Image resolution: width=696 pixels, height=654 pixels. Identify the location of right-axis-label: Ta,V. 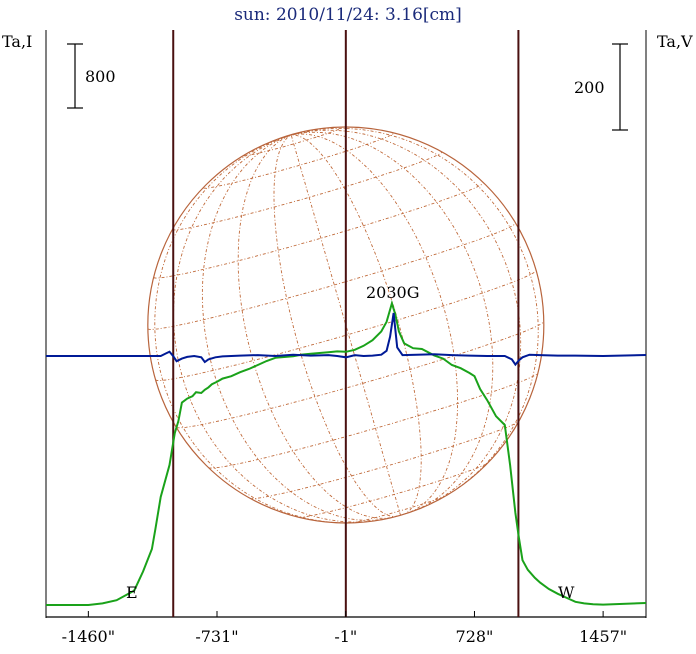
(675, 41).